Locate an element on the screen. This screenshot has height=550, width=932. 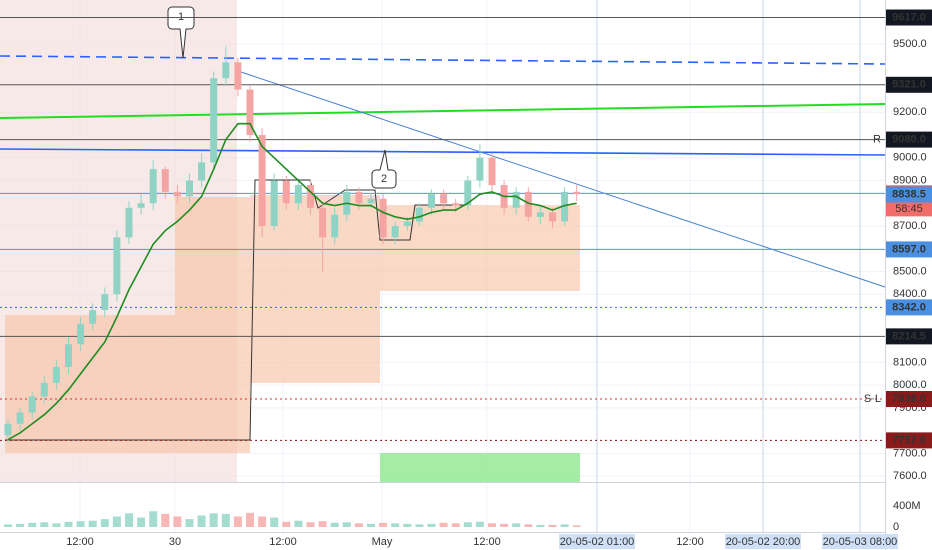
target-zone is located at coordinates (480, 467).